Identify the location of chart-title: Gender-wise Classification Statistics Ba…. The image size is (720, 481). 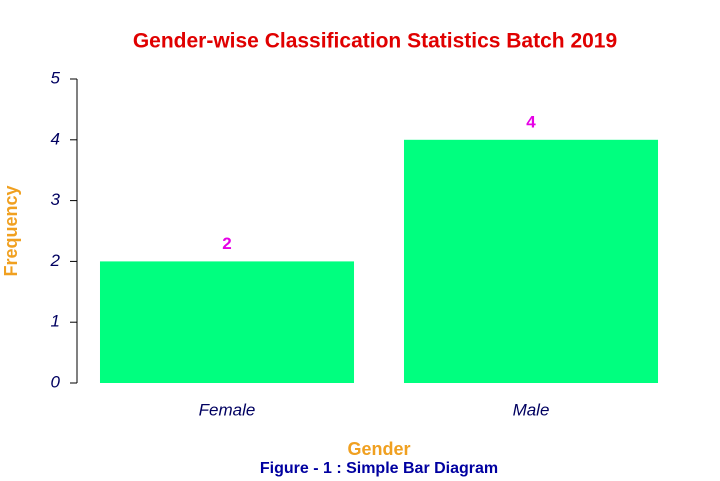
(375, 41).